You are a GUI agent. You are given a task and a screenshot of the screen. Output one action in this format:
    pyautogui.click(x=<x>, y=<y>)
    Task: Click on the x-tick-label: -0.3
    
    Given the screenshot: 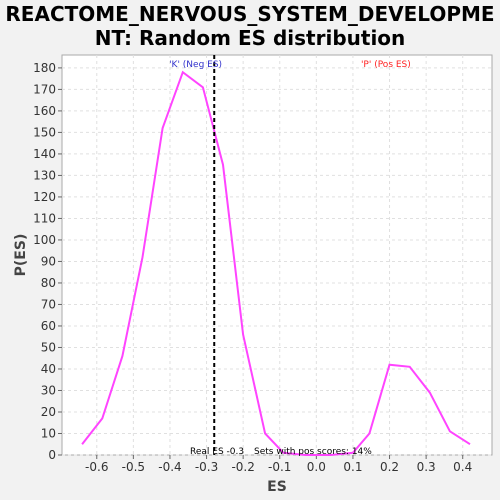 What is the action you would take?
    pyautogui.click(x=206, y=467)
    